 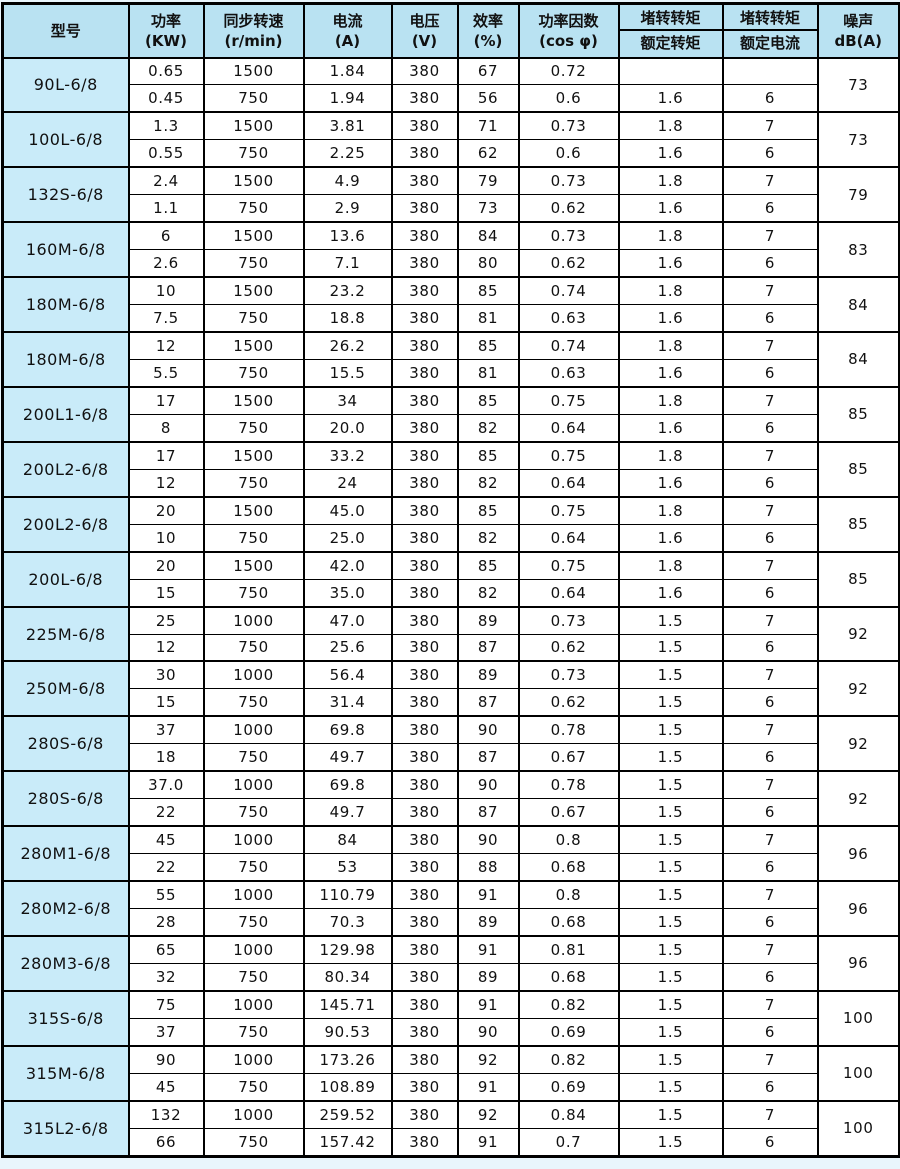 What do you see at coordinates (451, 264) in the screenshot?
I see `table-row: 2.6 750 7.1 380 80 0.62 1.6 6` at bounding box center [451, 264].